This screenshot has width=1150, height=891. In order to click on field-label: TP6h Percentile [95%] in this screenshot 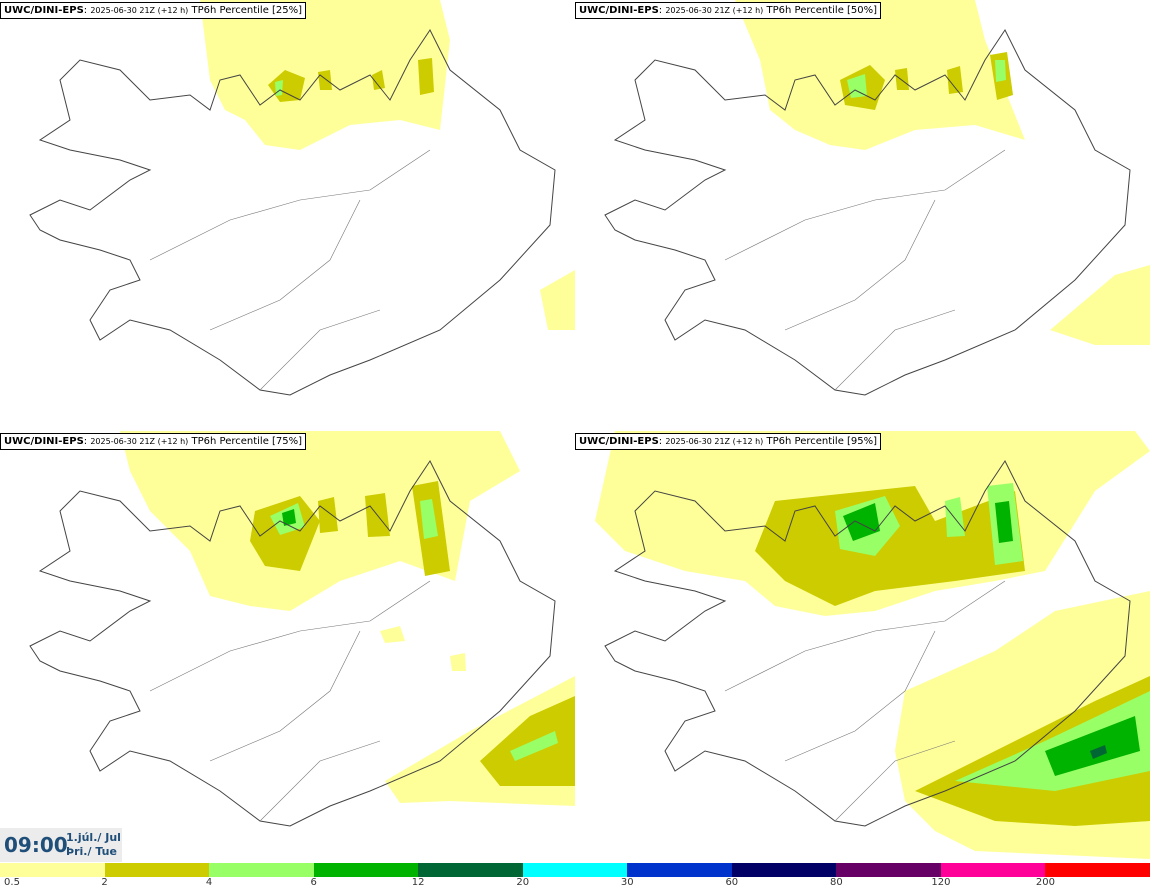, I will do `click(822, 441)`.